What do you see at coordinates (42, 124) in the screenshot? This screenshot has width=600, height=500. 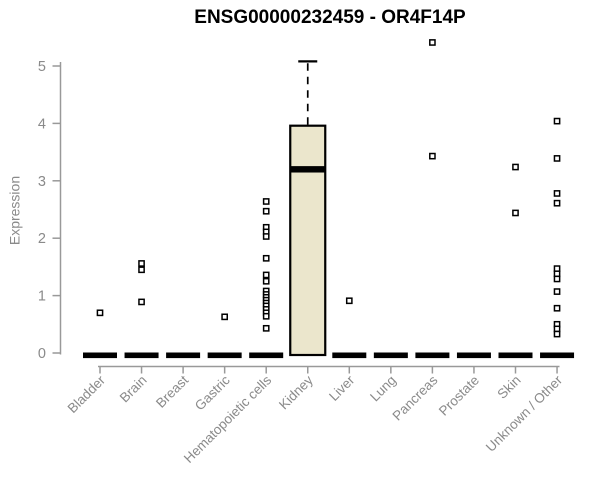 I see `y-tick-label: 4` at bounding box center [42, 124].